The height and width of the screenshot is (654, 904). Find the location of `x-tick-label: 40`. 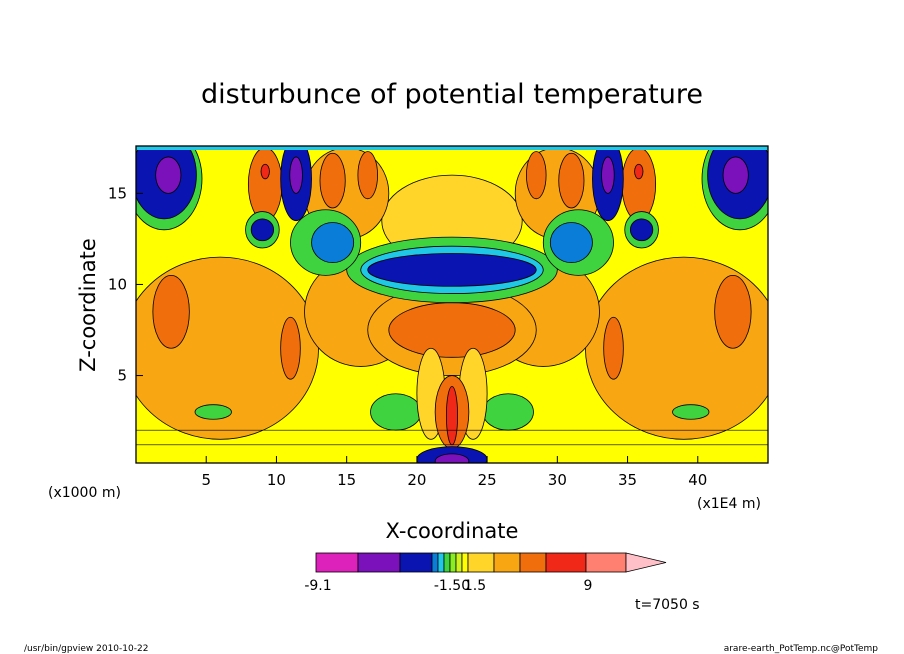

x-tick-label: 40 is located at coordinates (697, 480).